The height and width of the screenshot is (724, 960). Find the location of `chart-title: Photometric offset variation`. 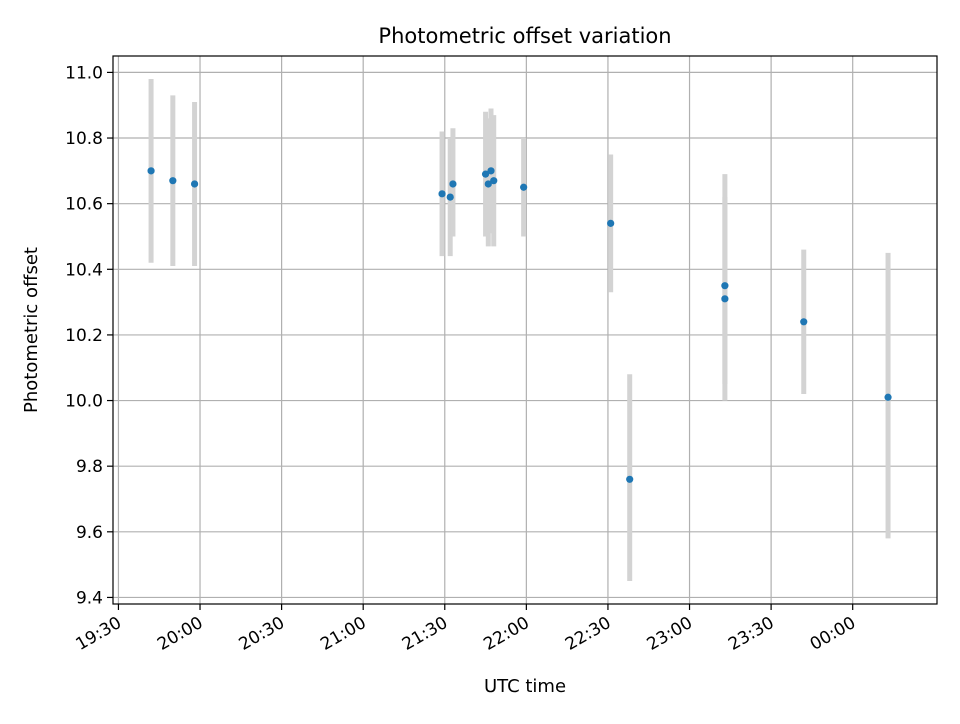

chart-title: Photometric offset variation is located at coordinates (524, 36).